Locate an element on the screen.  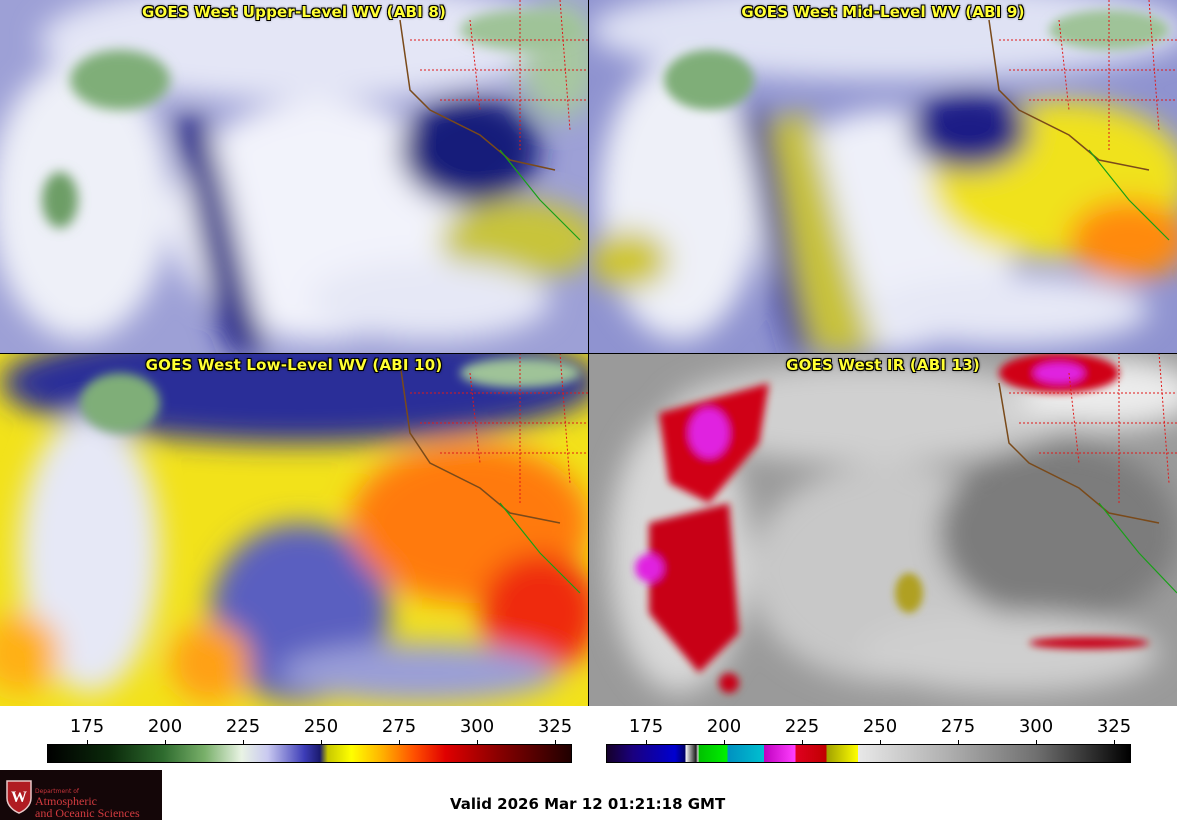
panel-title: GOES West Low-Level WV (ABI 10) is located at coordinates (294, 365).